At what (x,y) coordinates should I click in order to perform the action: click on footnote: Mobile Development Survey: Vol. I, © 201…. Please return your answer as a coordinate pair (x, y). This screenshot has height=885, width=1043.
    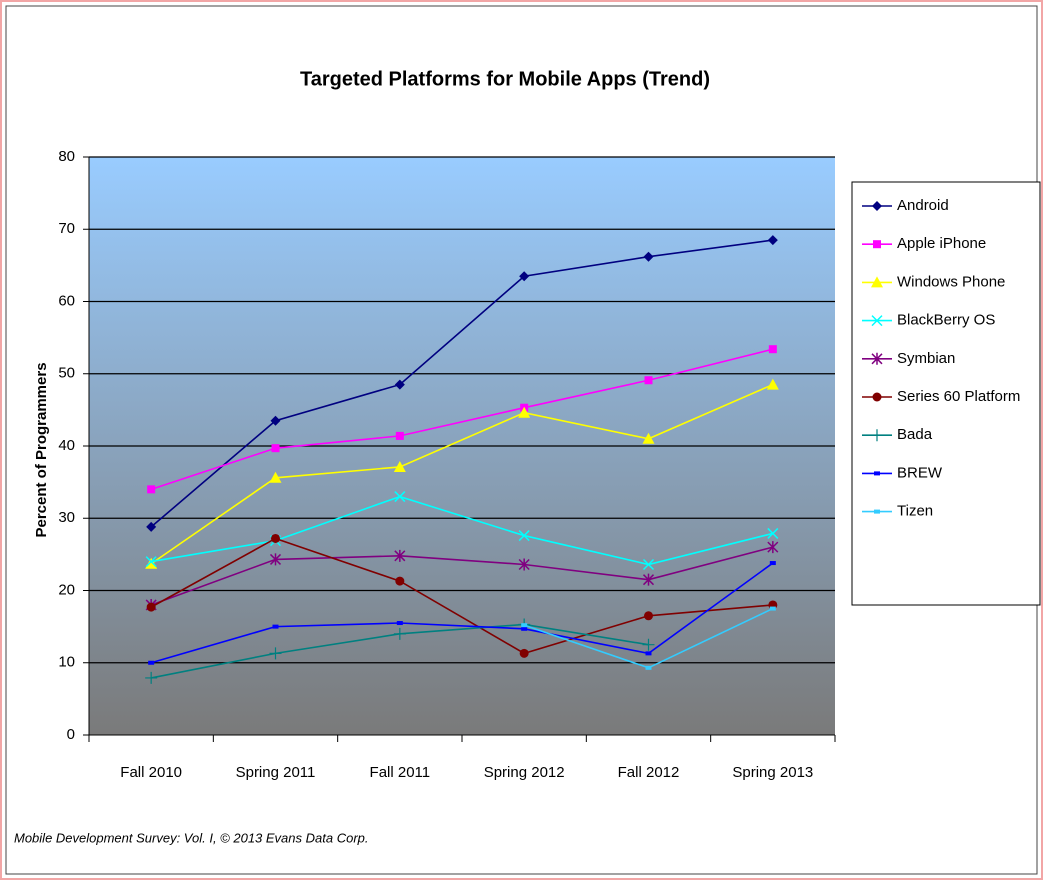
    Looking at the image, I should click on (191, 837).